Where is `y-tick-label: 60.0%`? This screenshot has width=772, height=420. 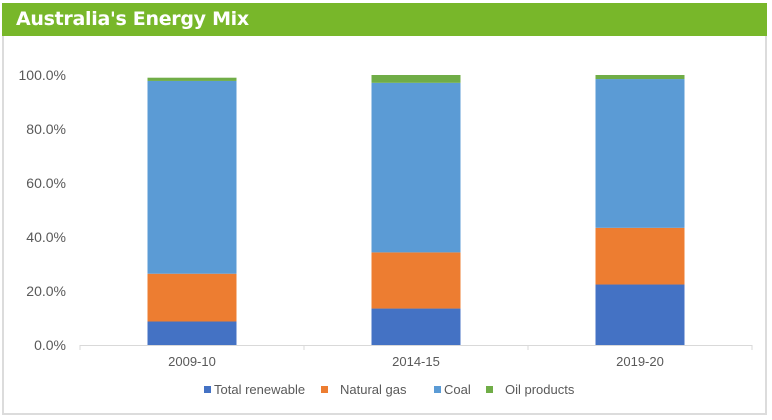 y-tick-label: 60.0% is located at coordinates (46, 183).